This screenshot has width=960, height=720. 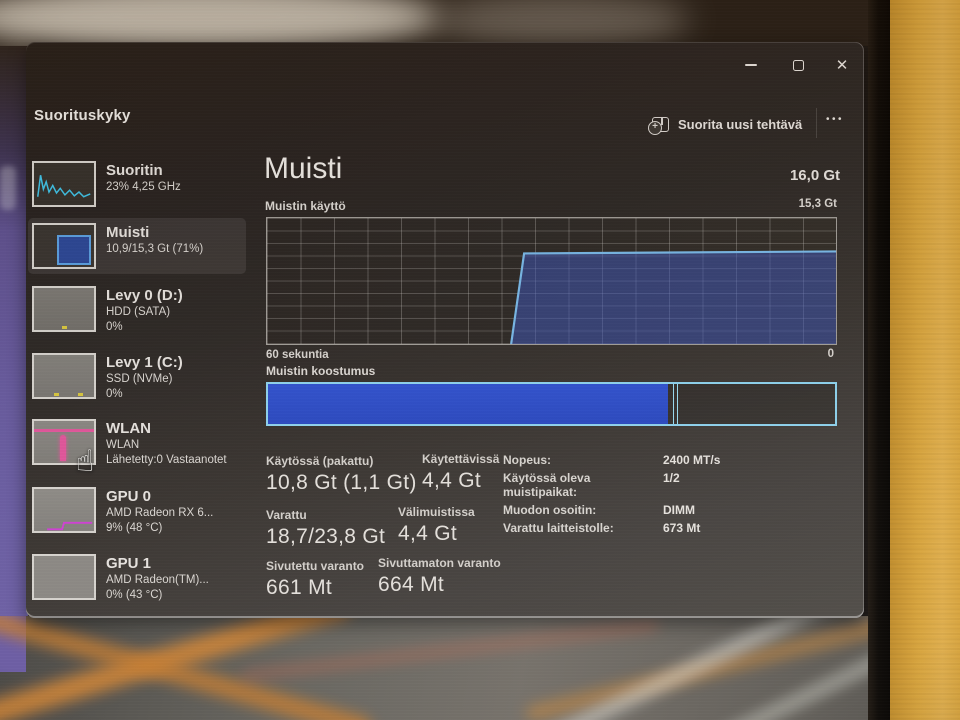 What do you see at coordinates (315, 566) in the screenshot?
I see `stat-label: Sivutettu varanto` at bounding box center [315, 566].